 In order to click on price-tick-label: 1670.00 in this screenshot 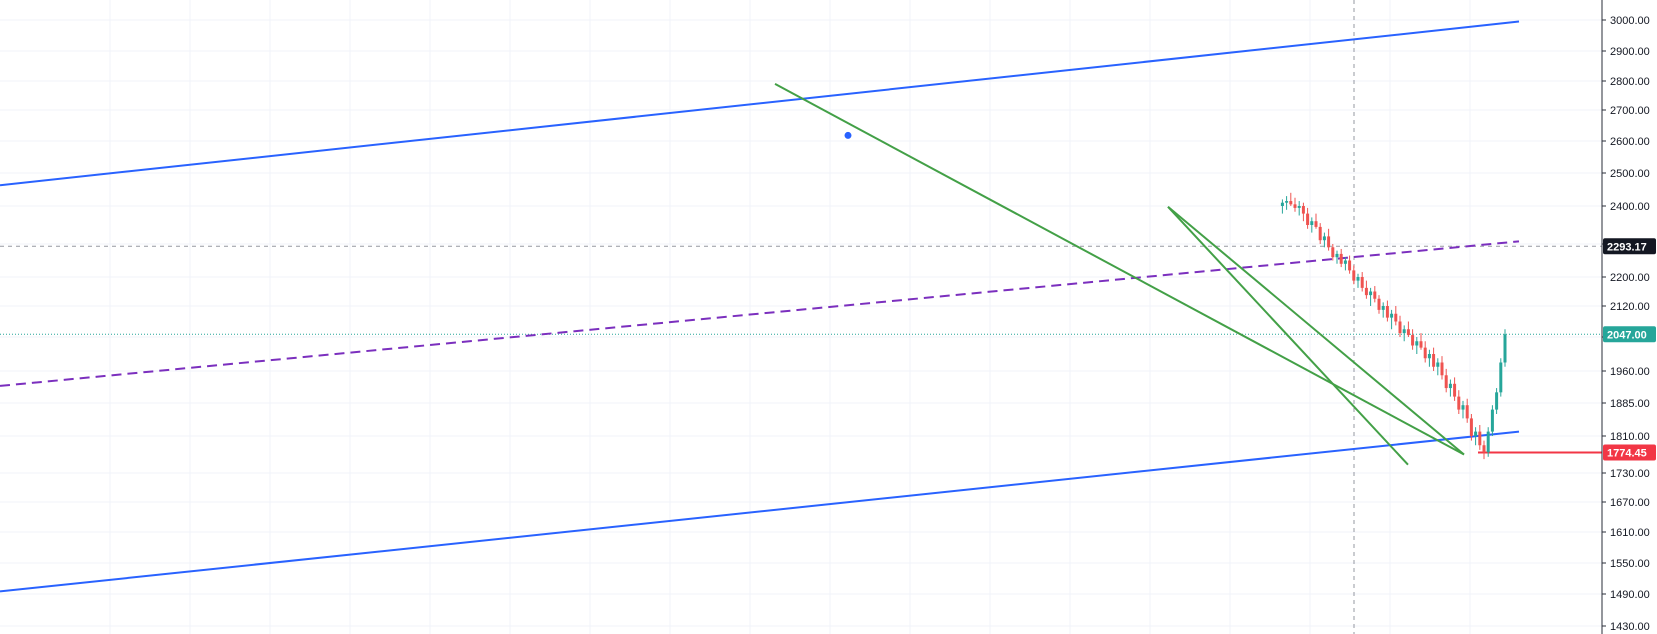, I will do `click(1630, 503)`.